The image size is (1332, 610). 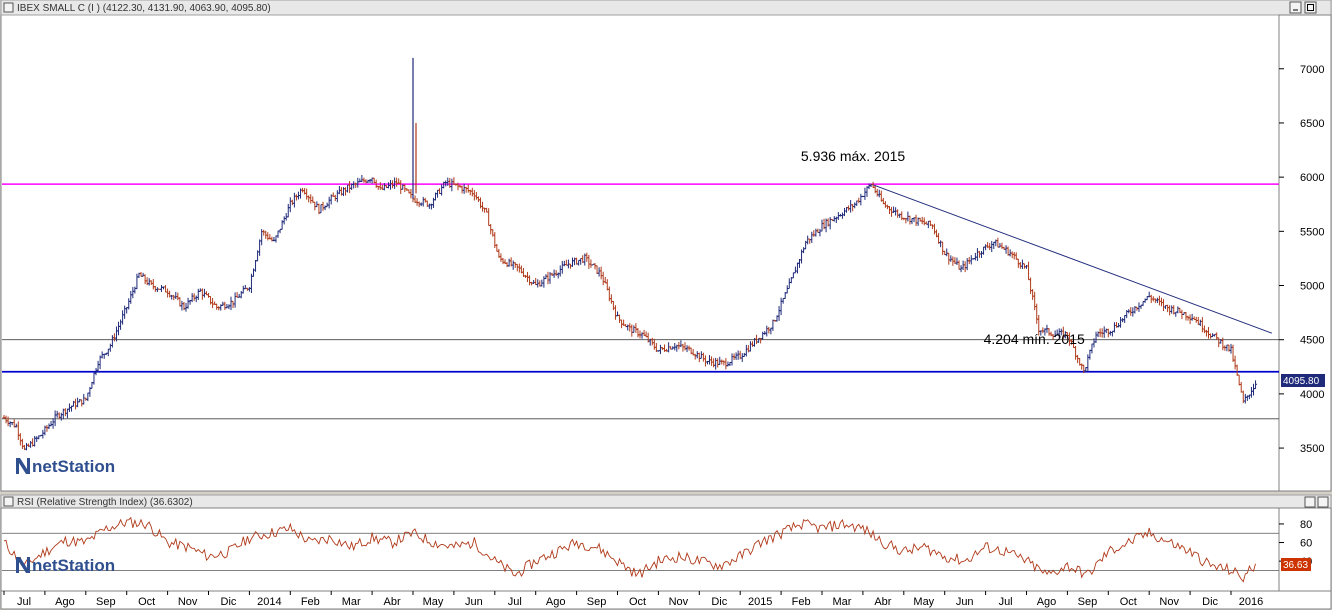 I want to click on rsi-watermark-text: netStation, so click(x=73, y=565).